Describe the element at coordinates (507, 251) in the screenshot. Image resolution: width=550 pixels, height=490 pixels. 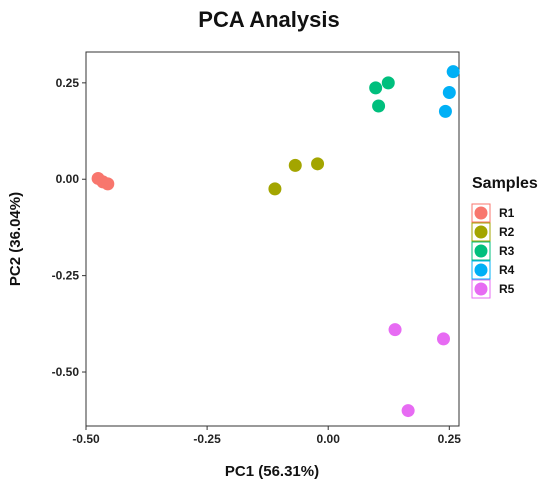
I see `legend-label-r3: R3` at that location.